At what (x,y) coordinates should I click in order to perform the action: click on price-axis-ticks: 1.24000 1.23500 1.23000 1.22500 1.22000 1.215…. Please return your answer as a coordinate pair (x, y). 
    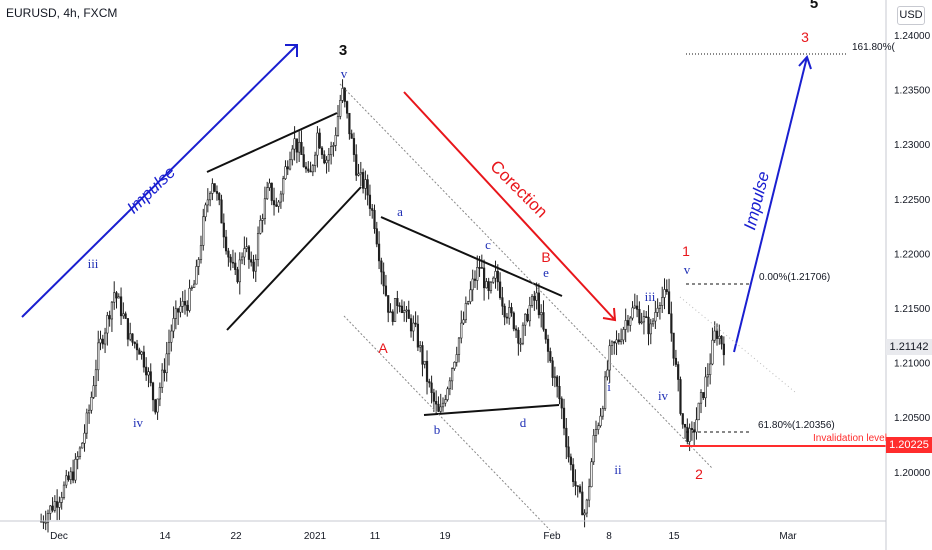
    Looking at the image, I should click on (912, 255).